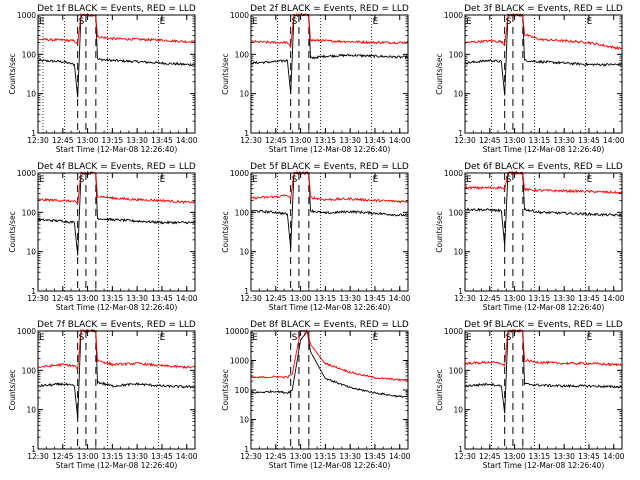  What do you see at coordinates (329, 167) in the screenshot?
I see `chart-title: Det 5f BLACK = Events, RED = LLD` at bounding box center [329, 167].